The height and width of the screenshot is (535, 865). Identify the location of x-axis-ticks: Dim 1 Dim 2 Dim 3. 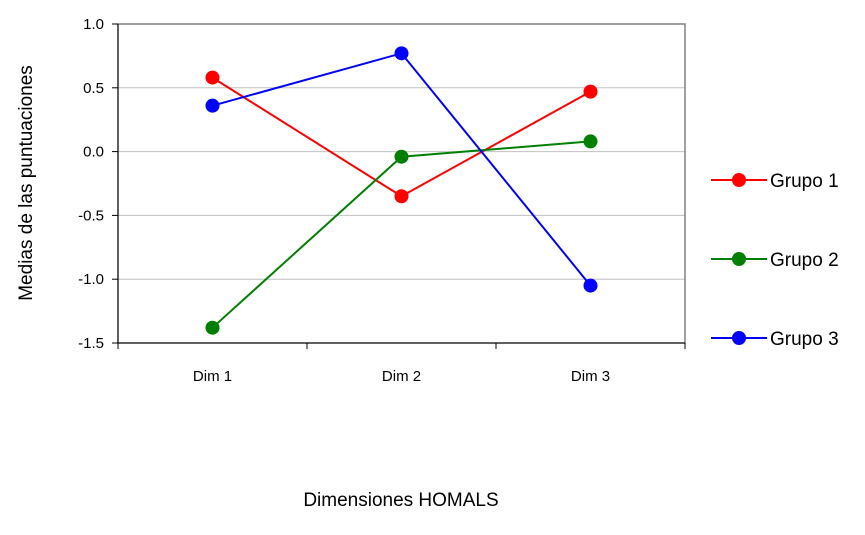
(401, 364).